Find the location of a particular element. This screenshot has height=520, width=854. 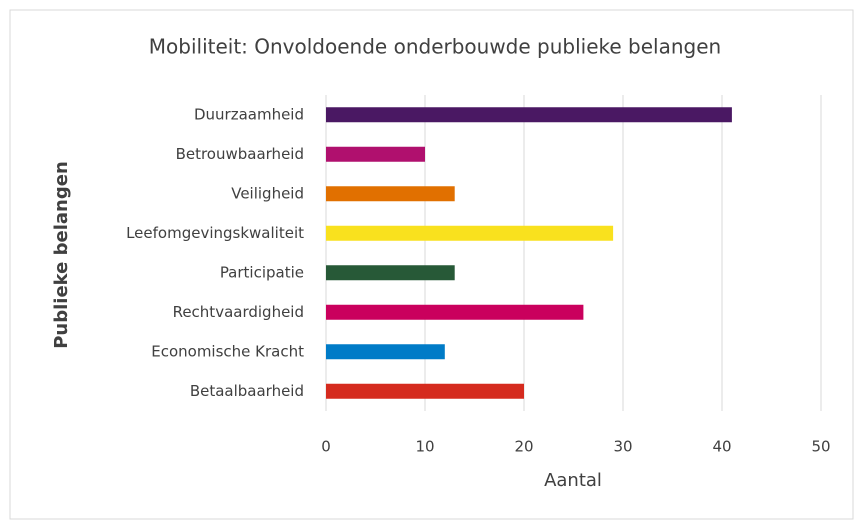

x-axis-label: Aantal is located at coordinates (573, 480).